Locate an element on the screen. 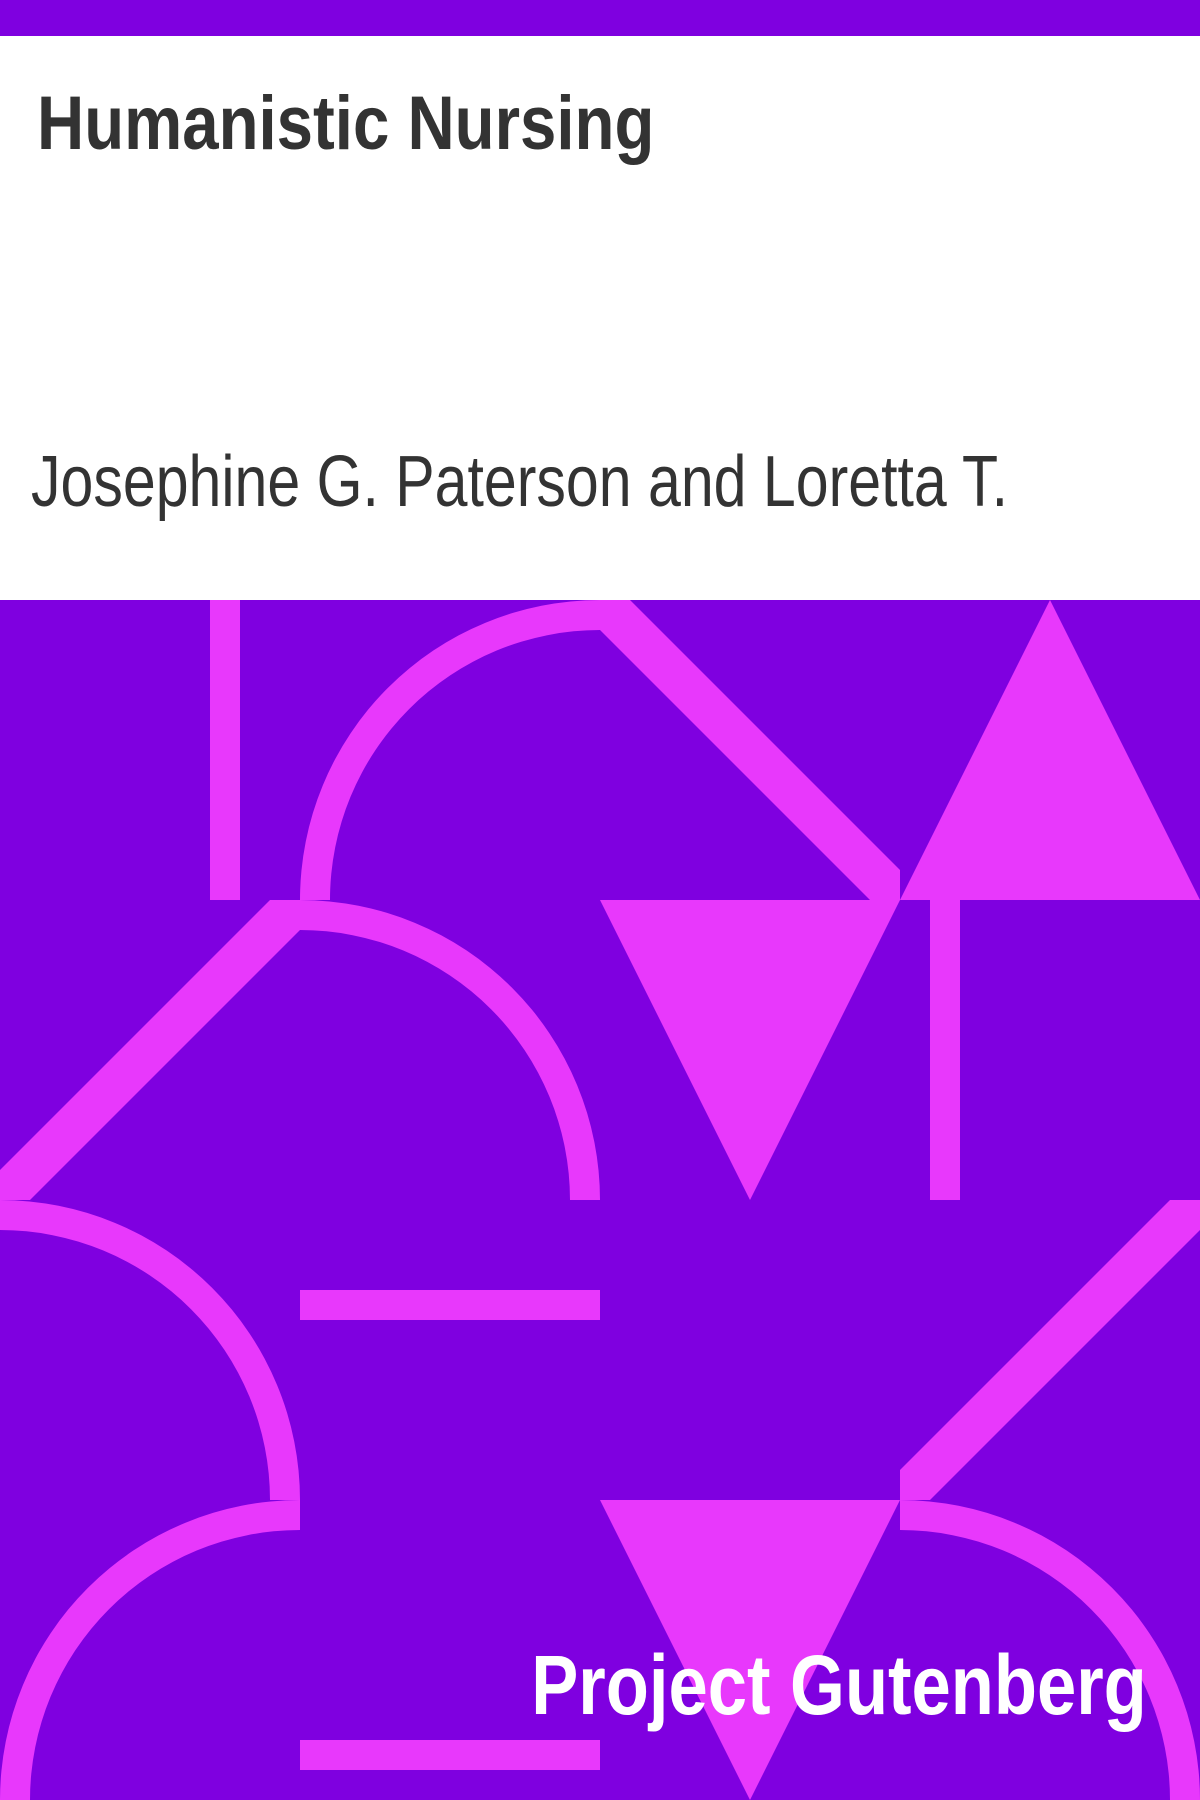 The width and height of the screenshot is (1200, 1800). publisher-label: Project Gutenberg is located at coordinates (839, 1685).